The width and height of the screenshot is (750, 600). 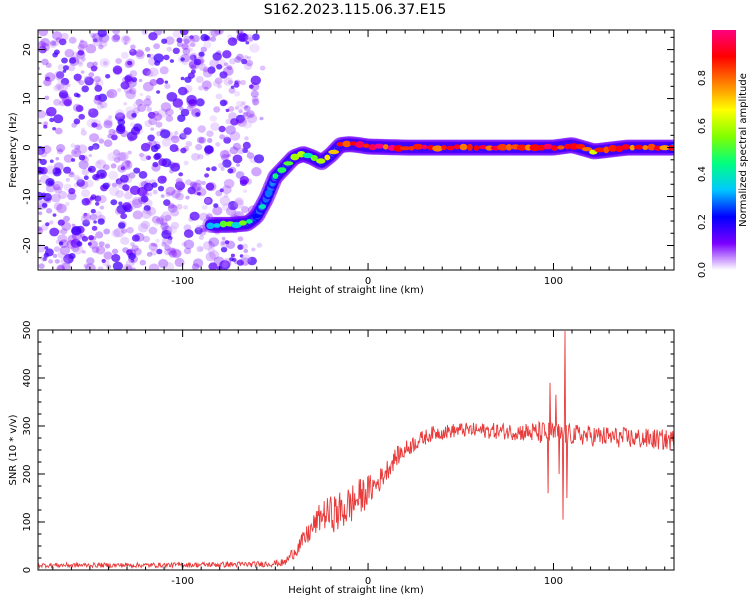 What do you see at coordinates (27, 49) in the screenshot?
I see `spectrogram-y-tick-label: 20` at bounding box center [27, 49].